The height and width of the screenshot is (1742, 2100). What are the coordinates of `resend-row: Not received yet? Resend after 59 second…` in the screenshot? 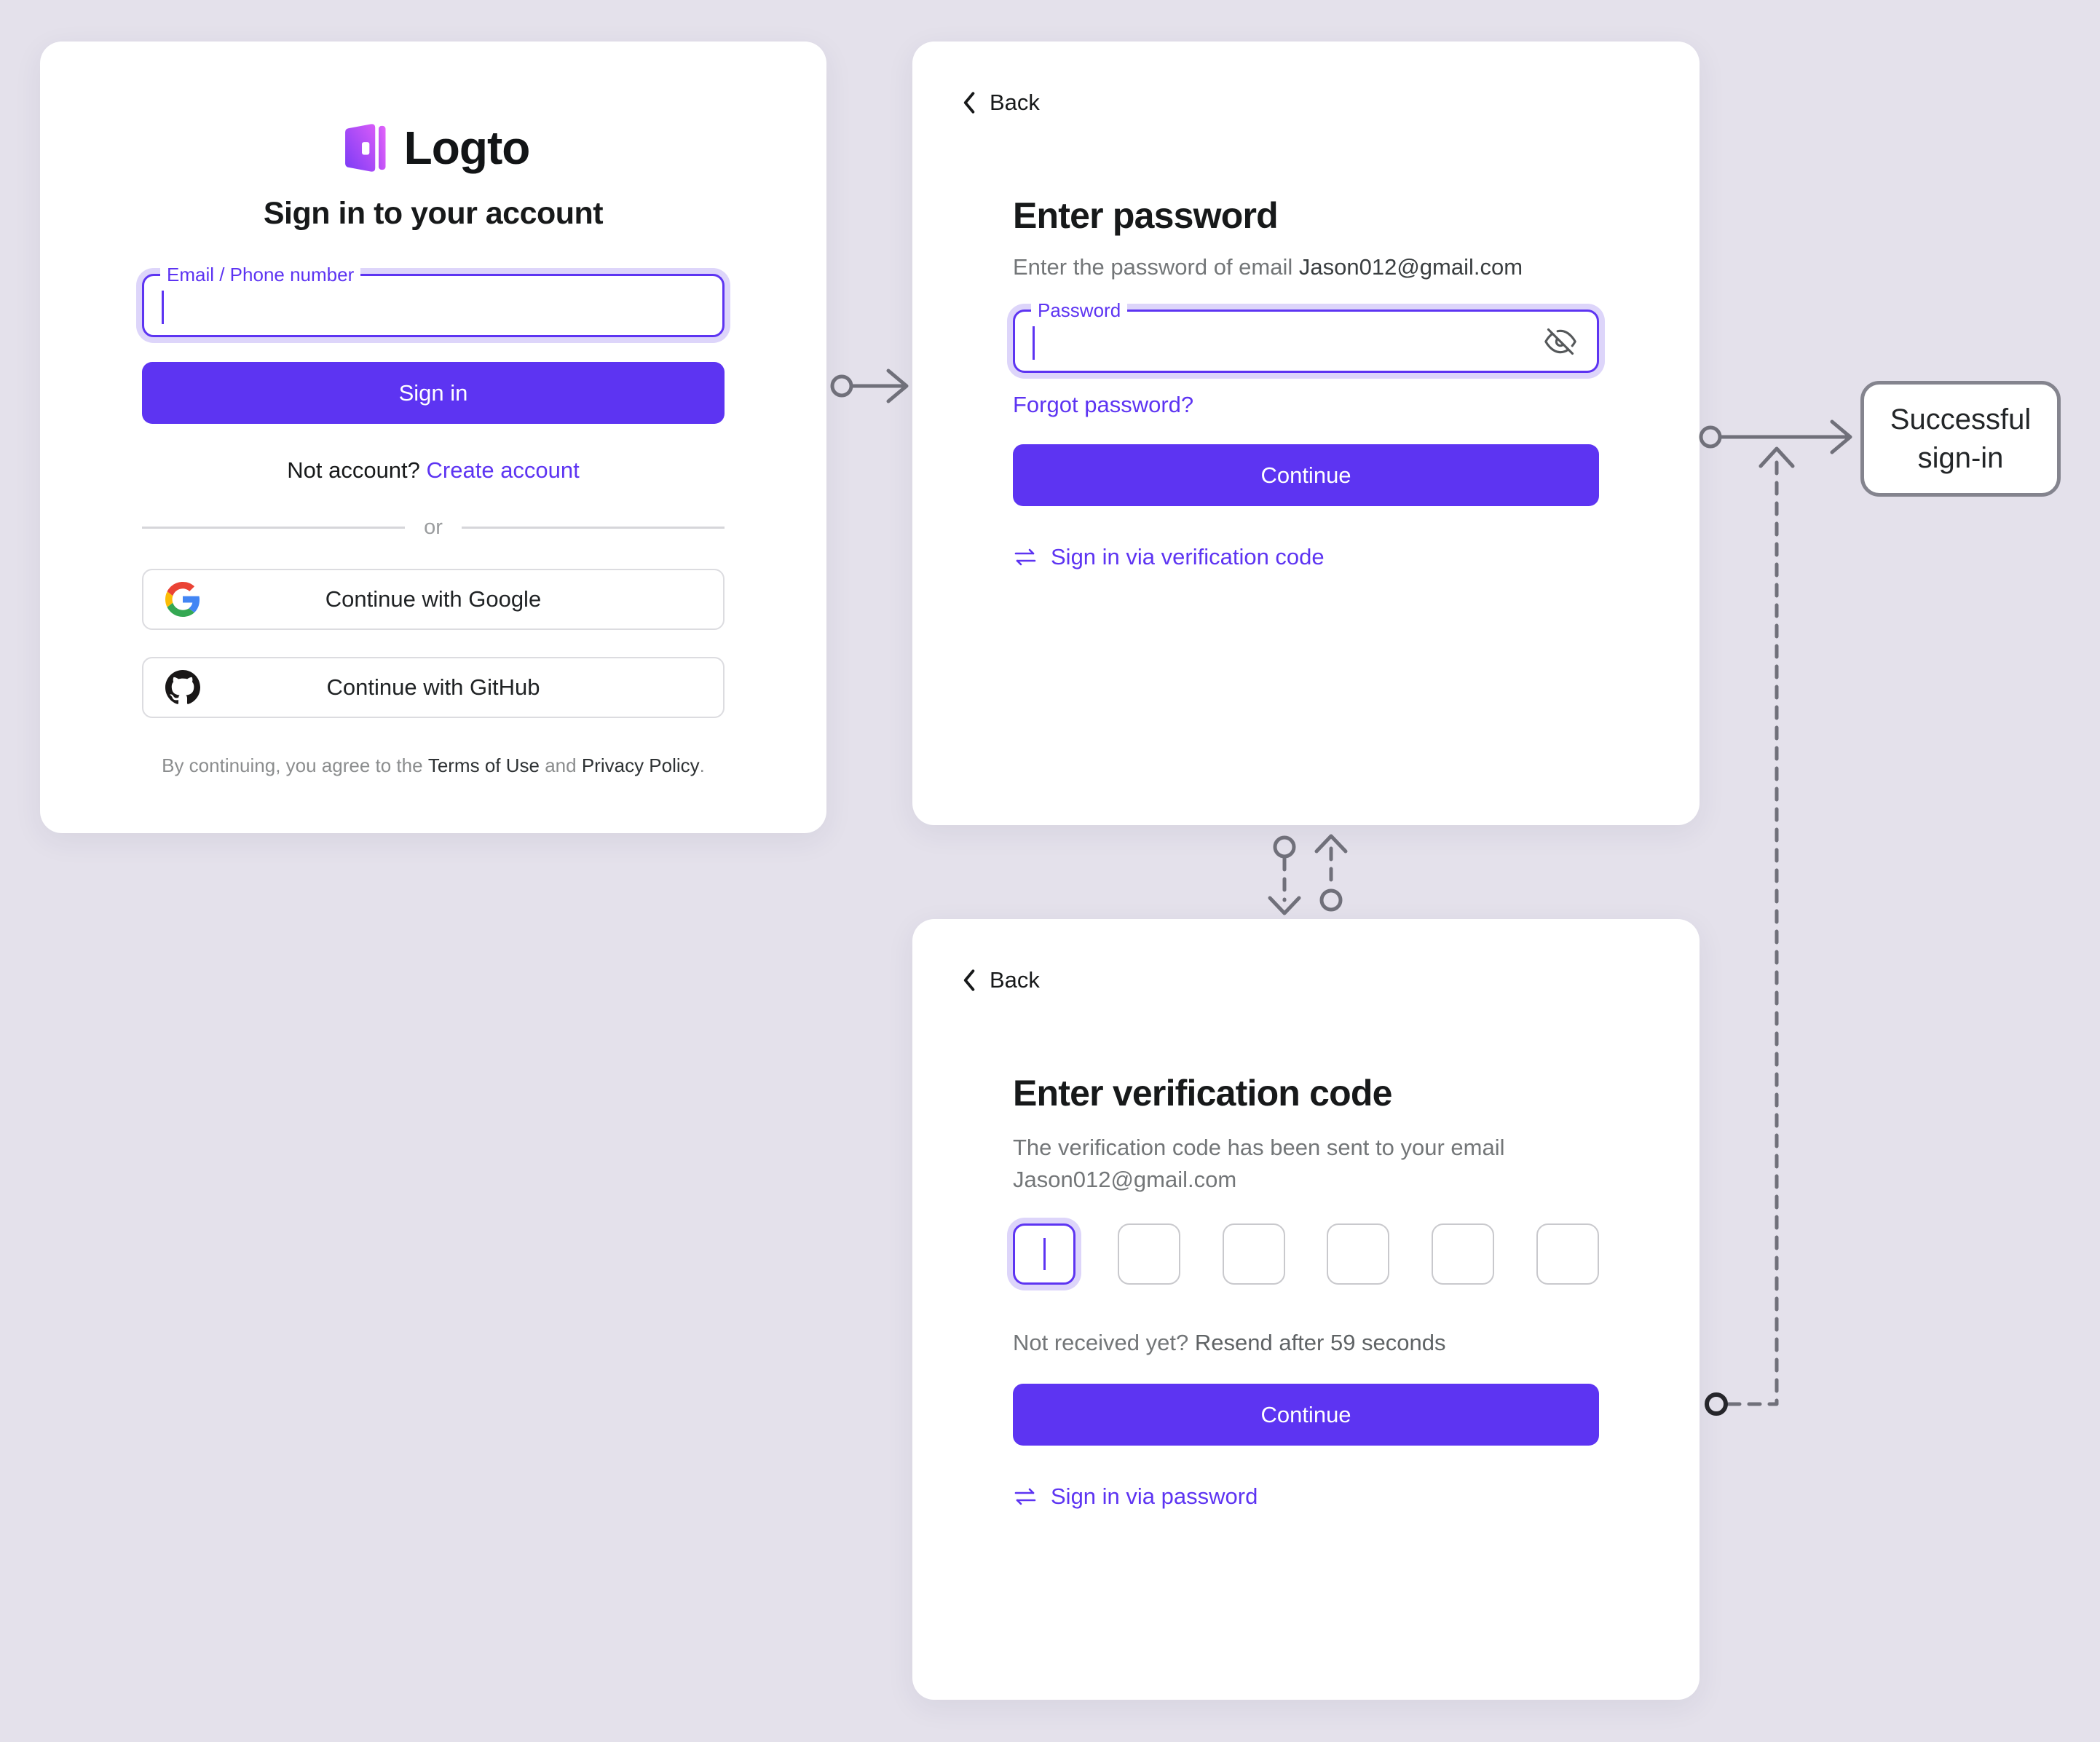 It's located at (1306, 1343).